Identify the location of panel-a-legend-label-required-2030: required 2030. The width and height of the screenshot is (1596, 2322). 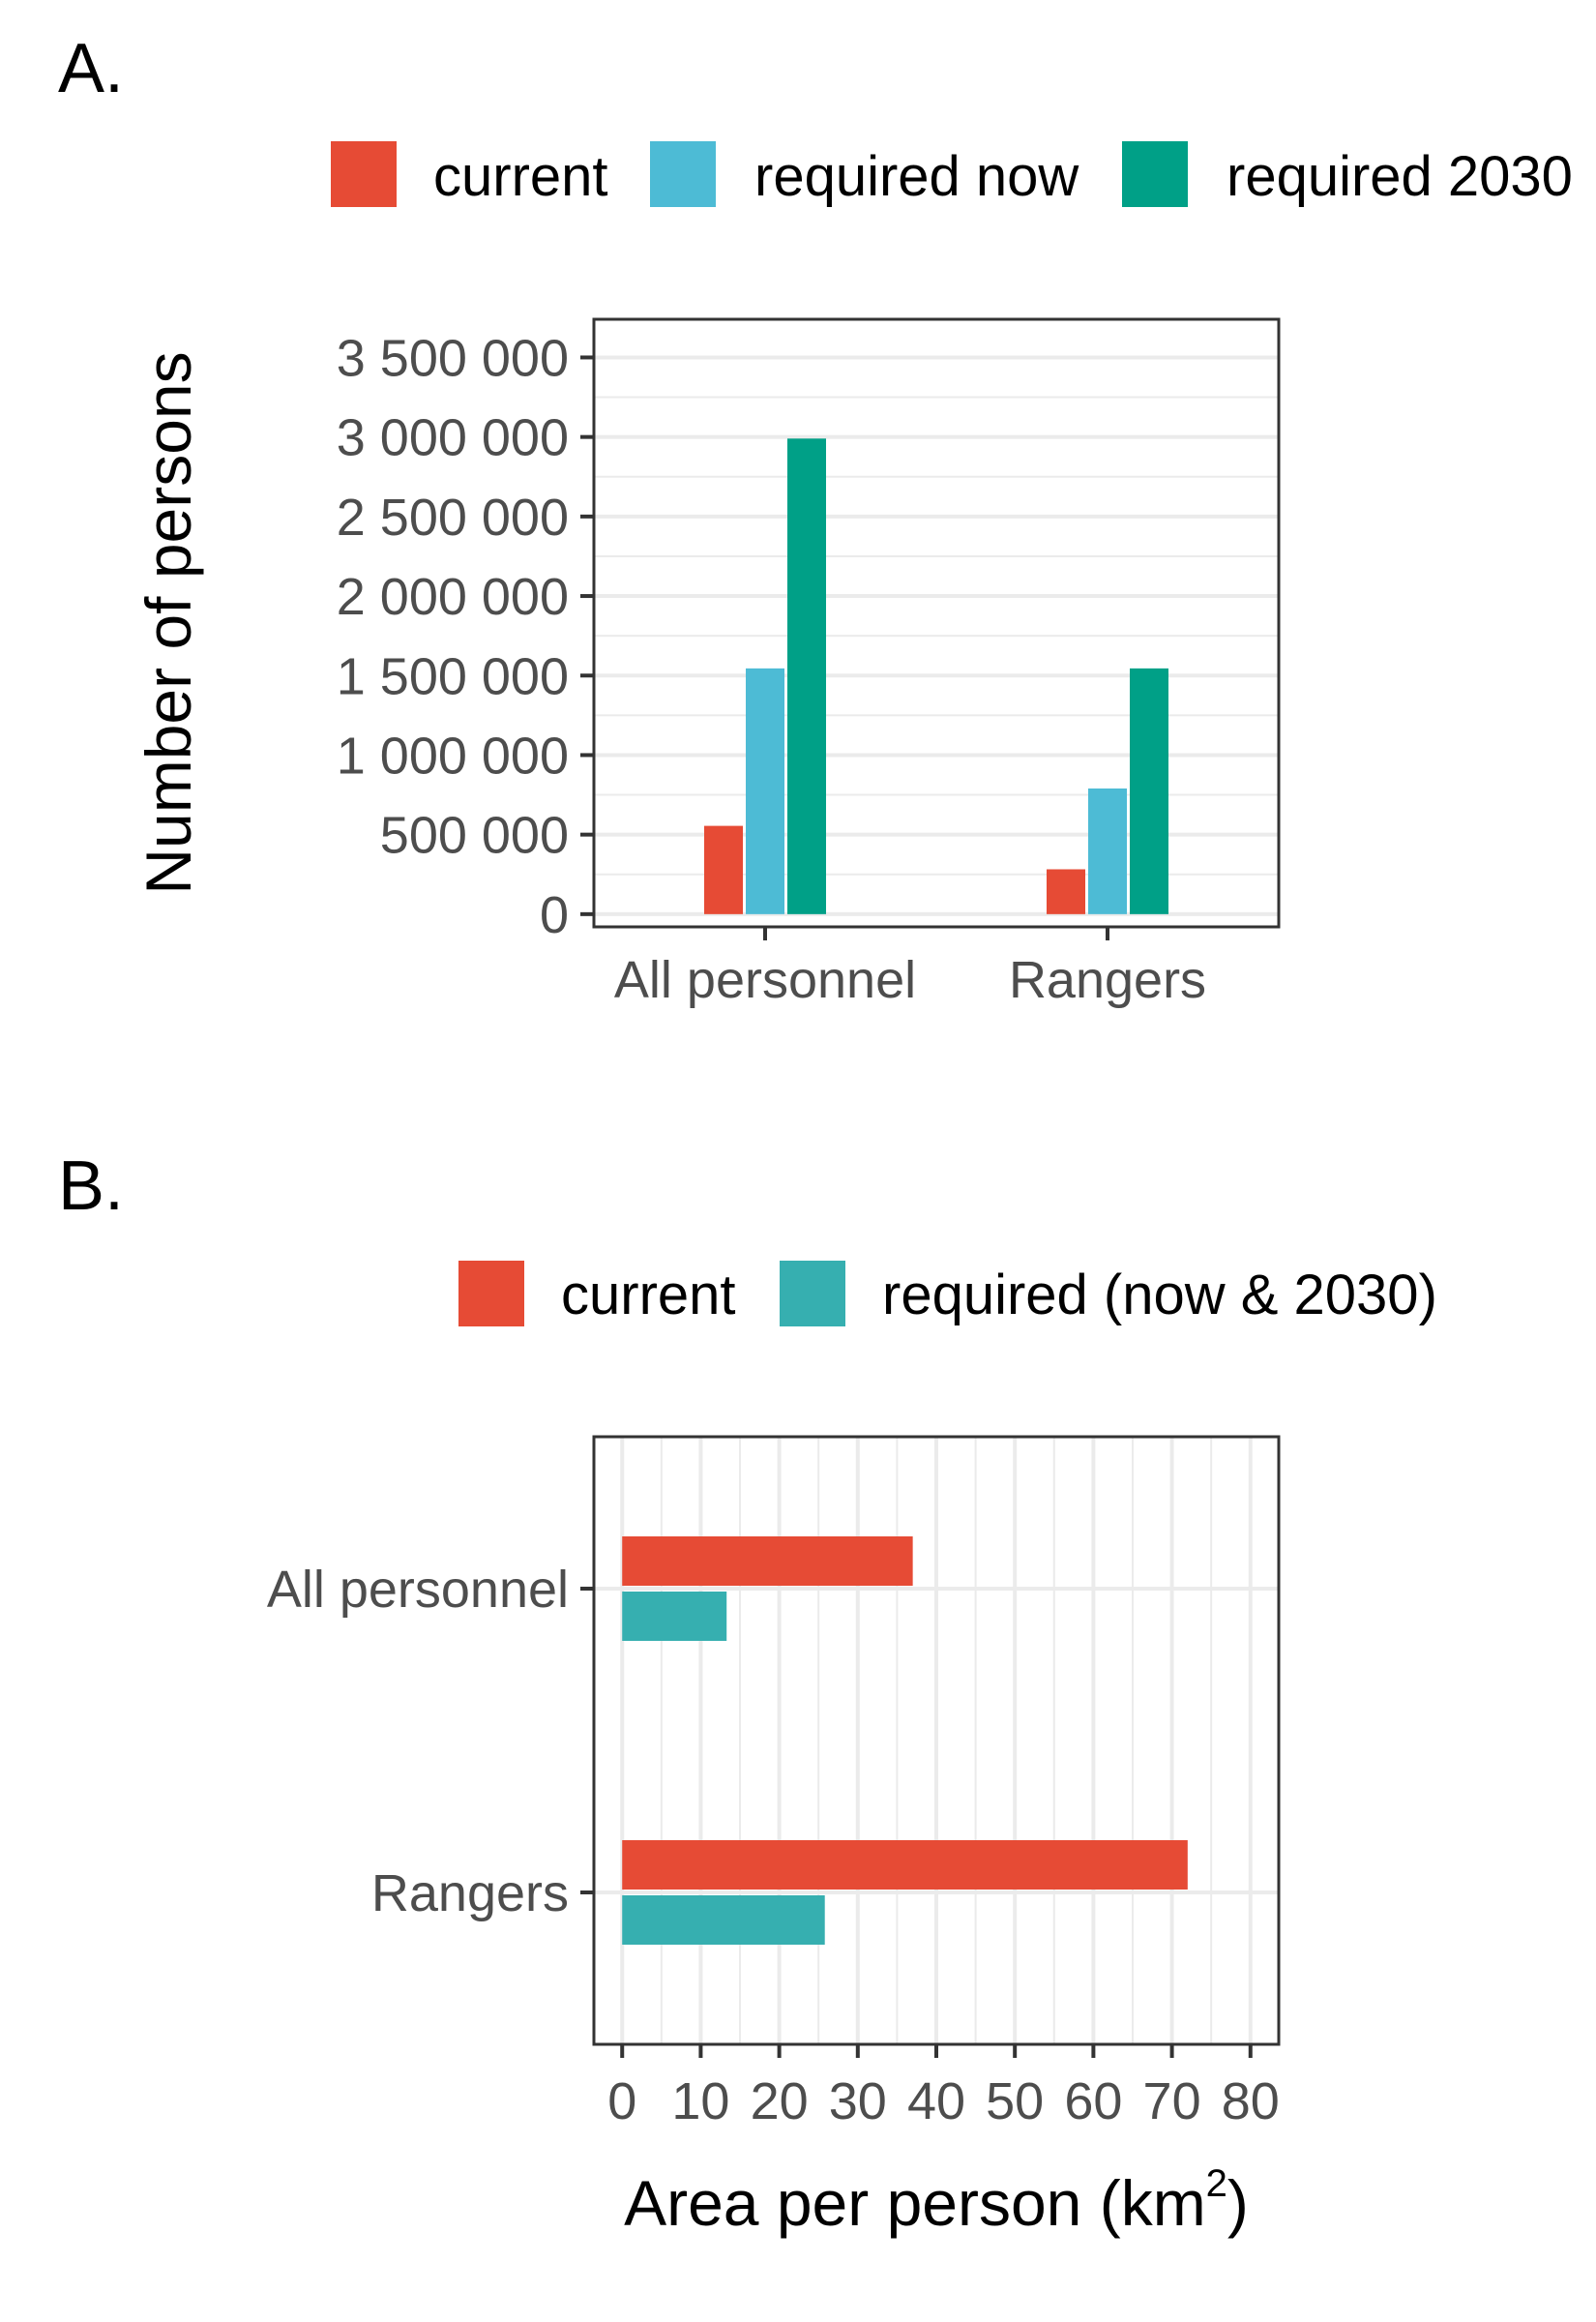
(1400, 176).